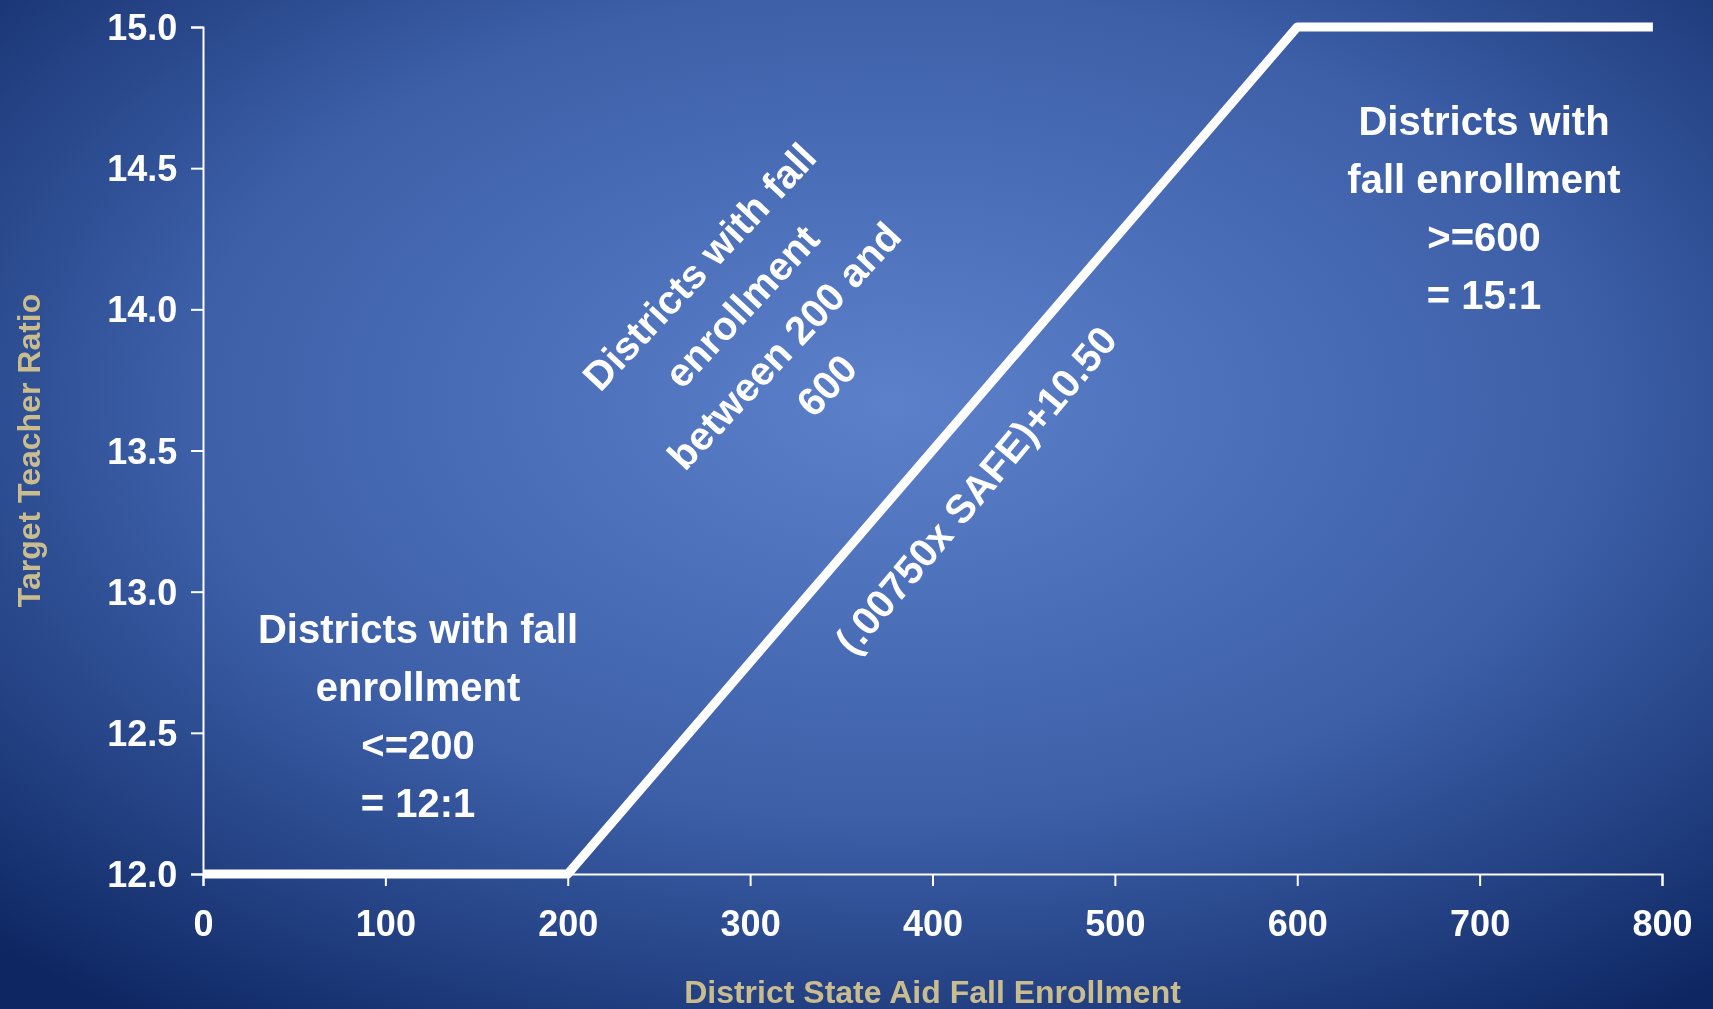 Image resolution: width=1713 pixels, height=1009 pixels. I want to click on y-tick-label: 14.0, so click(142, 310).